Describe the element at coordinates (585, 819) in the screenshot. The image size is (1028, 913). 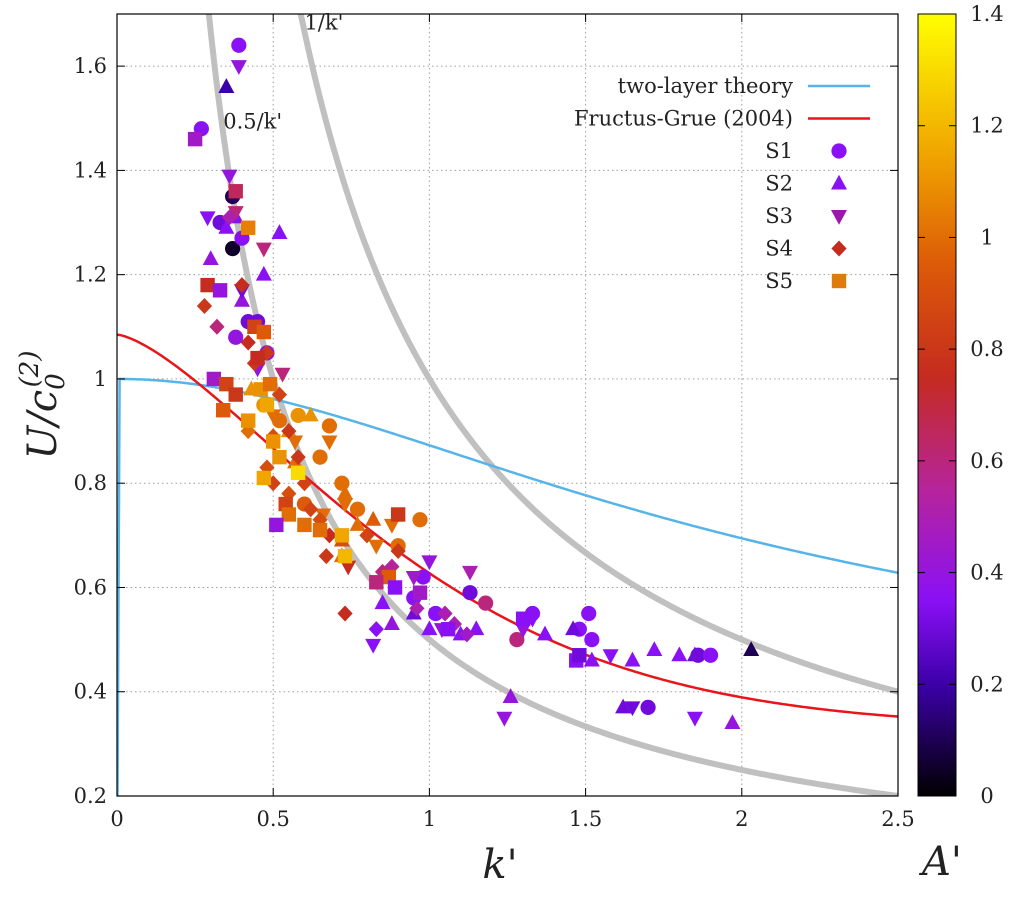
I see `x-tick-label: 1.5` at that location.